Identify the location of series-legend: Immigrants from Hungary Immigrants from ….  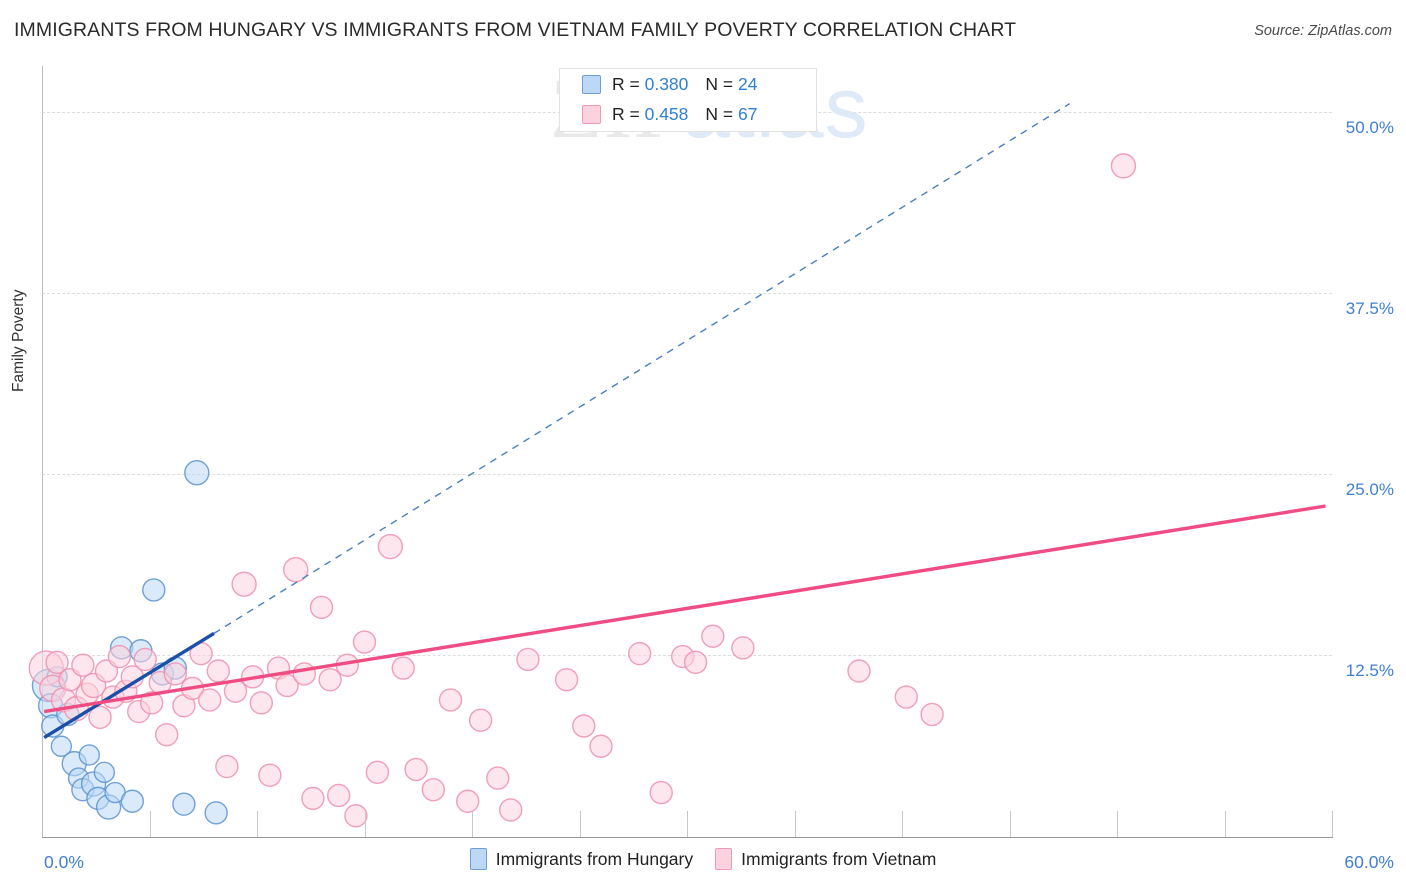
(703, 859).